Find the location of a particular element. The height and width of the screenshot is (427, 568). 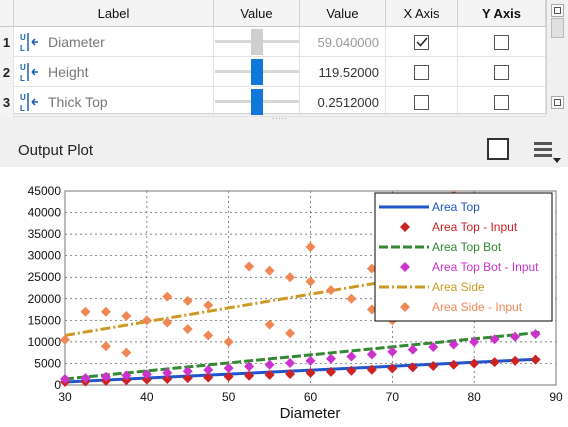

checkmark-icon is located at coordinates (421, 42).